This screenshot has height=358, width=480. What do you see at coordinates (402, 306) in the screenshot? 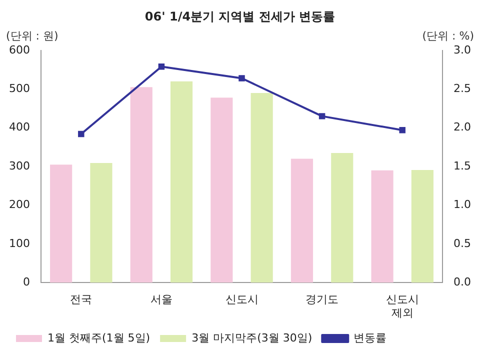
I see `x-tick-label: 신도시 제외` at bounding box center [402, 306].